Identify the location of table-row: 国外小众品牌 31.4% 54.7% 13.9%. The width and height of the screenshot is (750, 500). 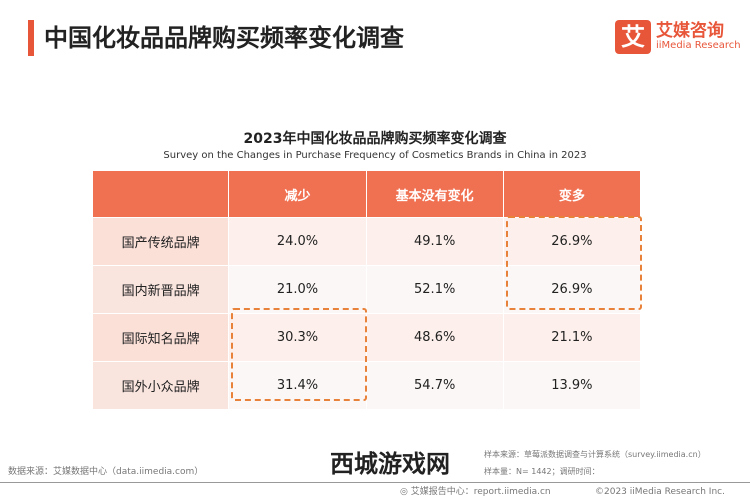
(366, 385).